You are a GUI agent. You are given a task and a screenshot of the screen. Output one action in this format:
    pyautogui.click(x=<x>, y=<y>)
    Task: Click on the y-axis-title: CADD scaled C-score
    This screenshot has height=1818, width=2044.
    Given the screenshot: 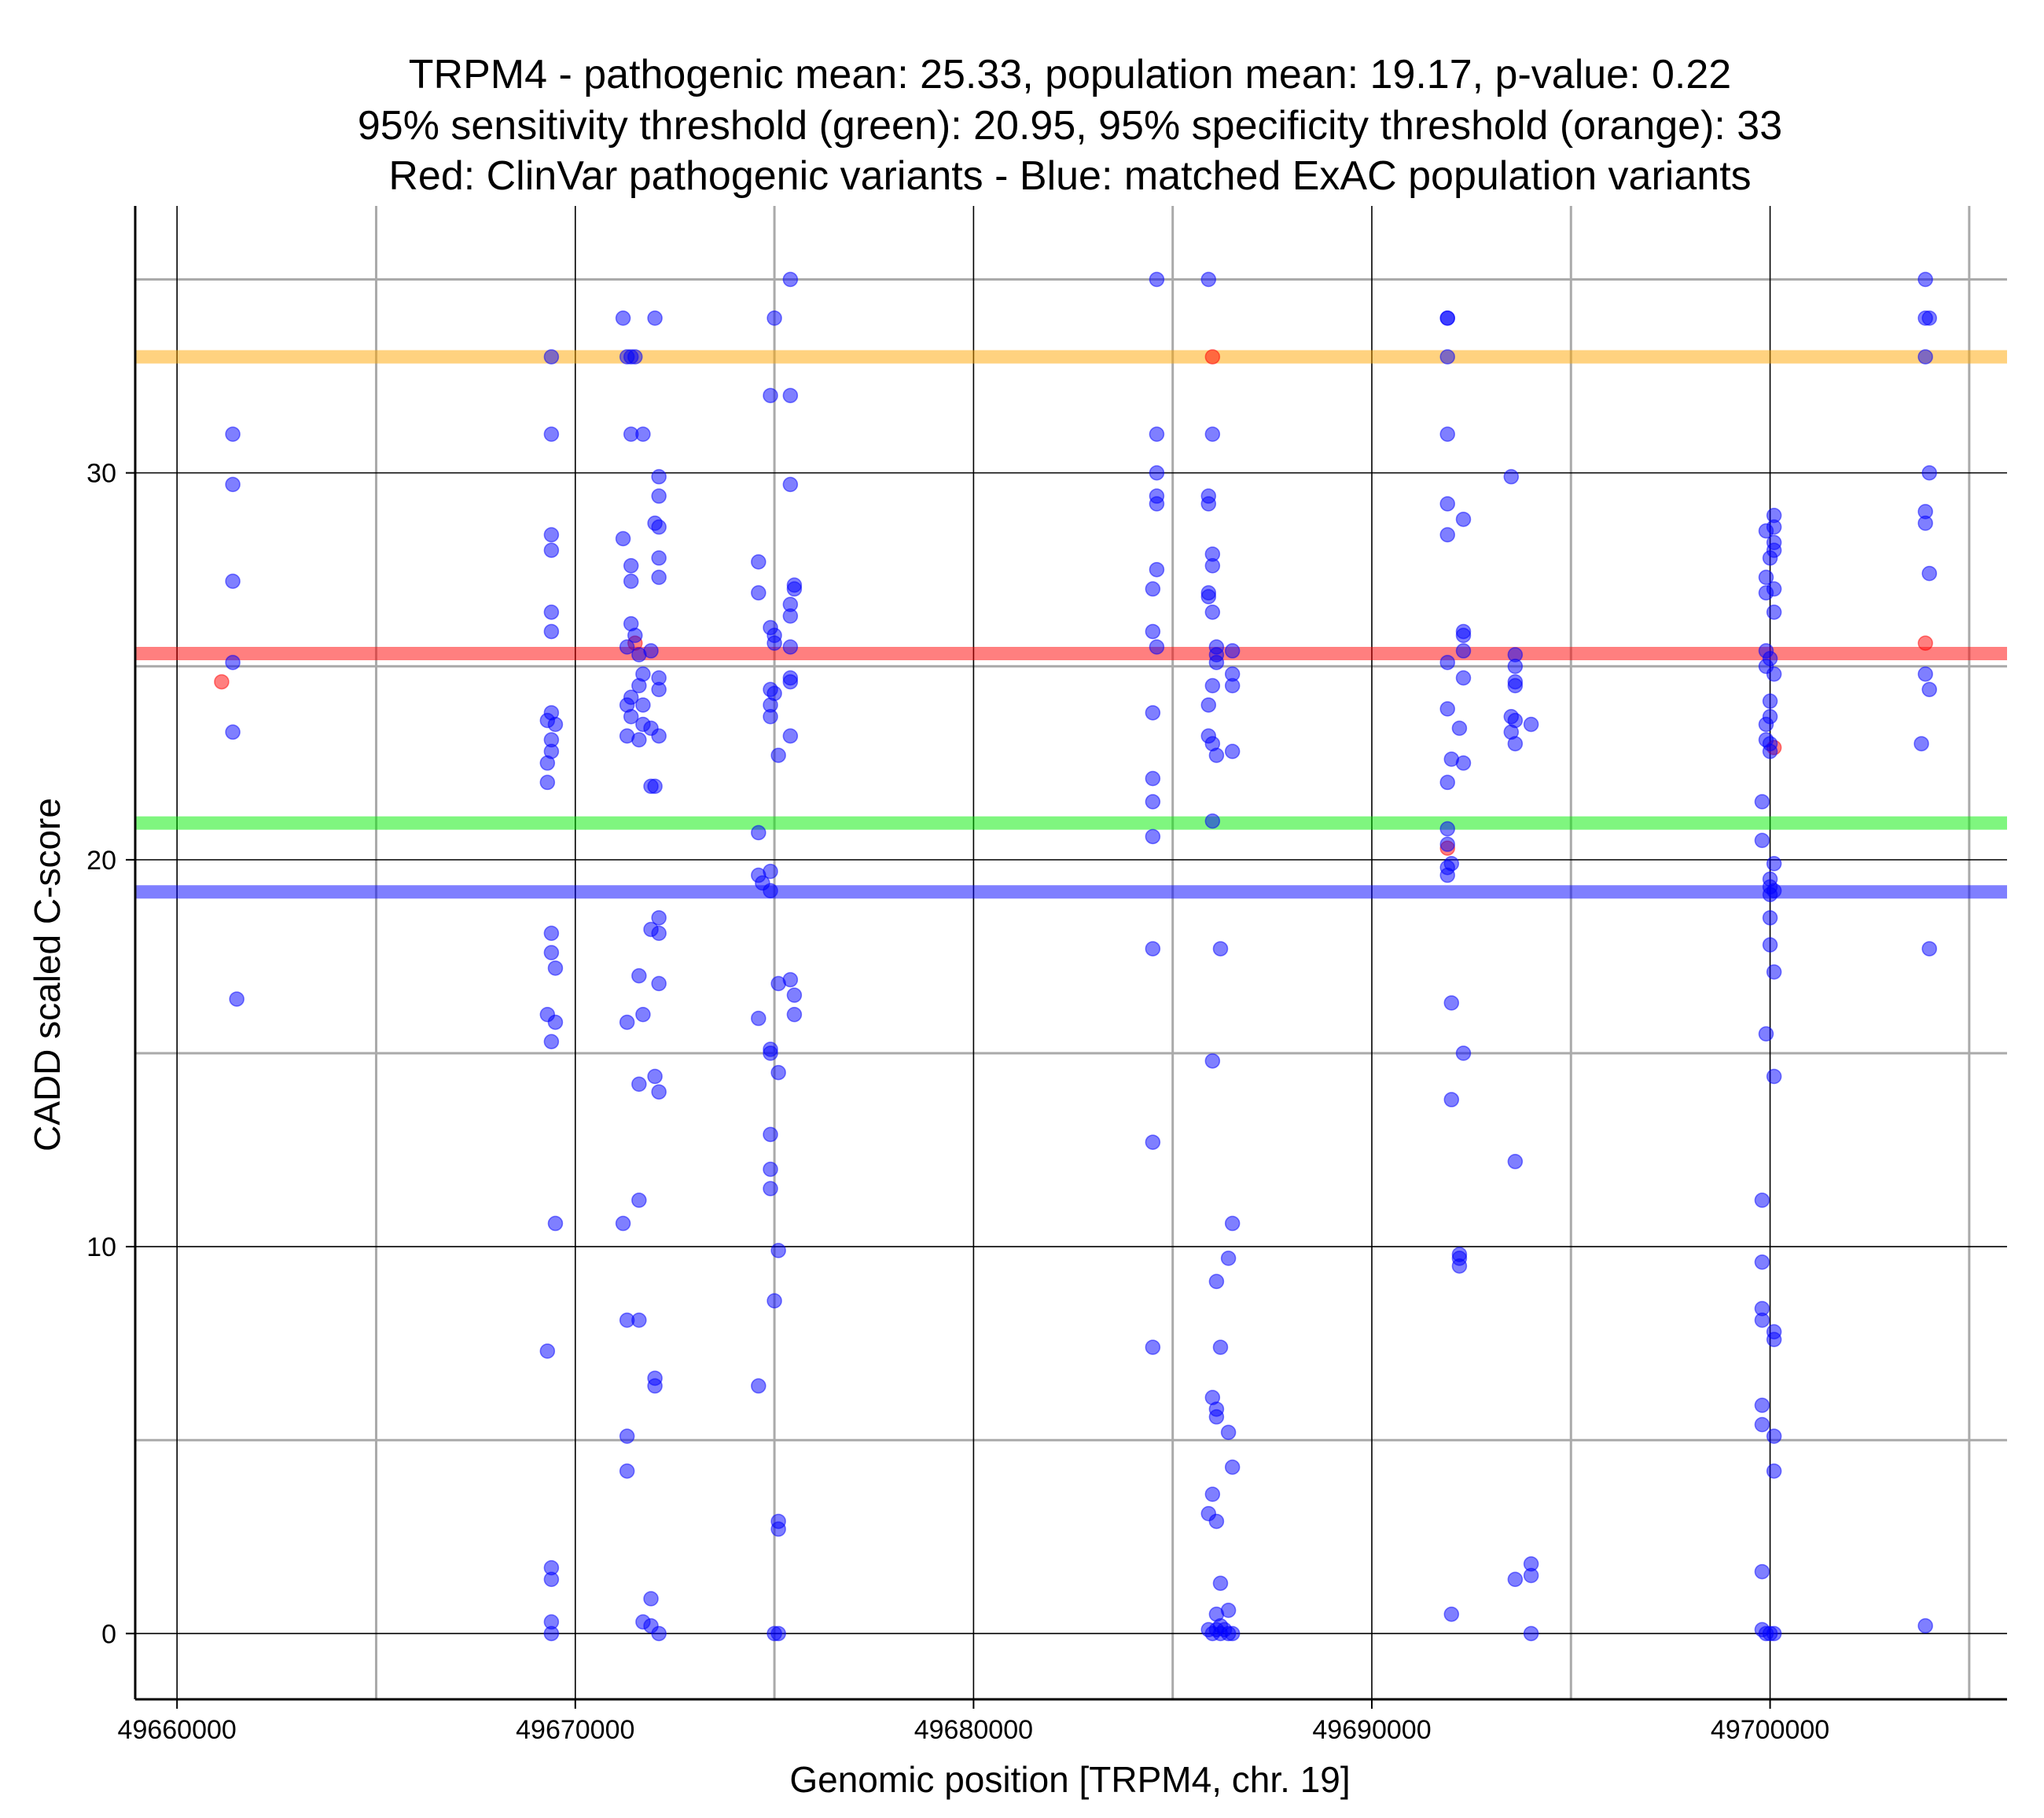 What is the action you would take?
    pyautogui.click(x=48, y=974)
    